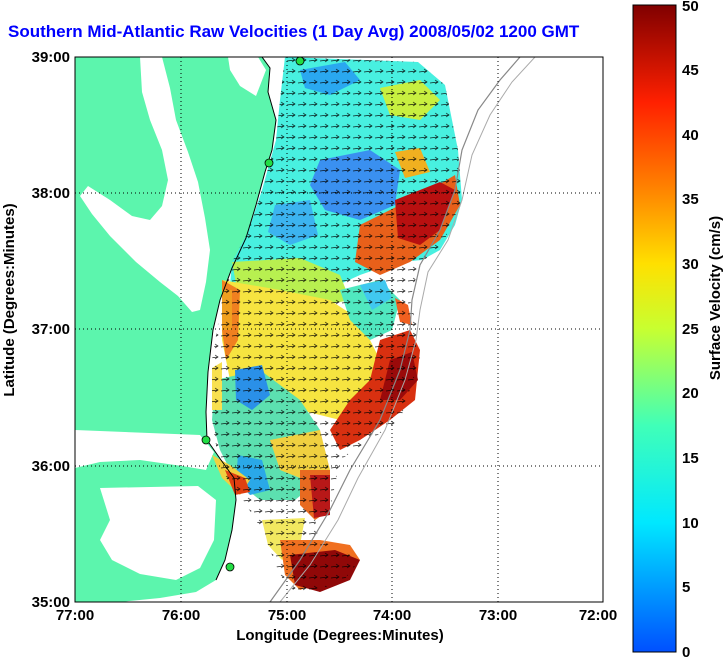 This screenshot has width=724, height=659. I want to click on colorbar-tick-label: 20, so click(690, 393).